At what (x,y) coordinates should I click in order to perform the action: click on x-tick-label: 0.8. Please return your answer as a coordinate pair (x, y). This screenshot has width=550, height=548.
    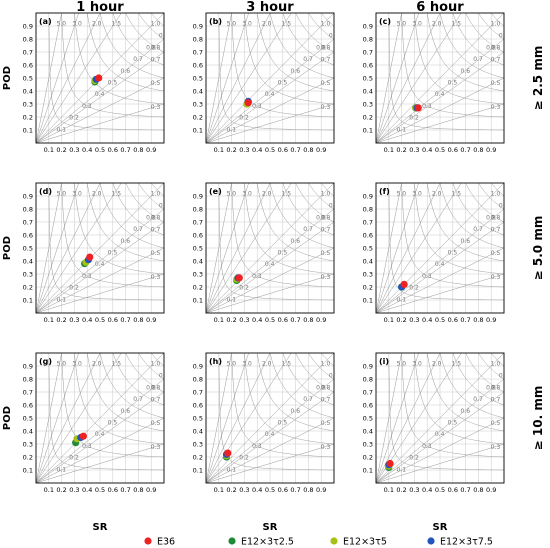
    Looking at the image, I should click on (138, 150).